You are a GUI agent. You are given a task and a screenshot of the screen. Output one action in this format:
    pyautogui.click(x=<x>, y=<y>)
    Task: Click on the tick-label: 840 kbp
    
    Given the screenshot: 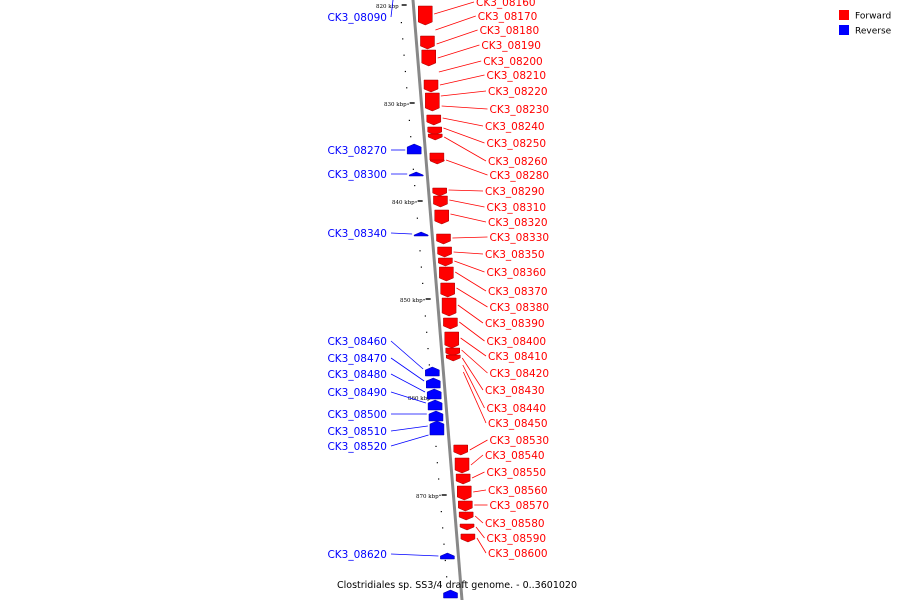 What is the action you would take?
    pyautogui.click(x=403, y=203)
    